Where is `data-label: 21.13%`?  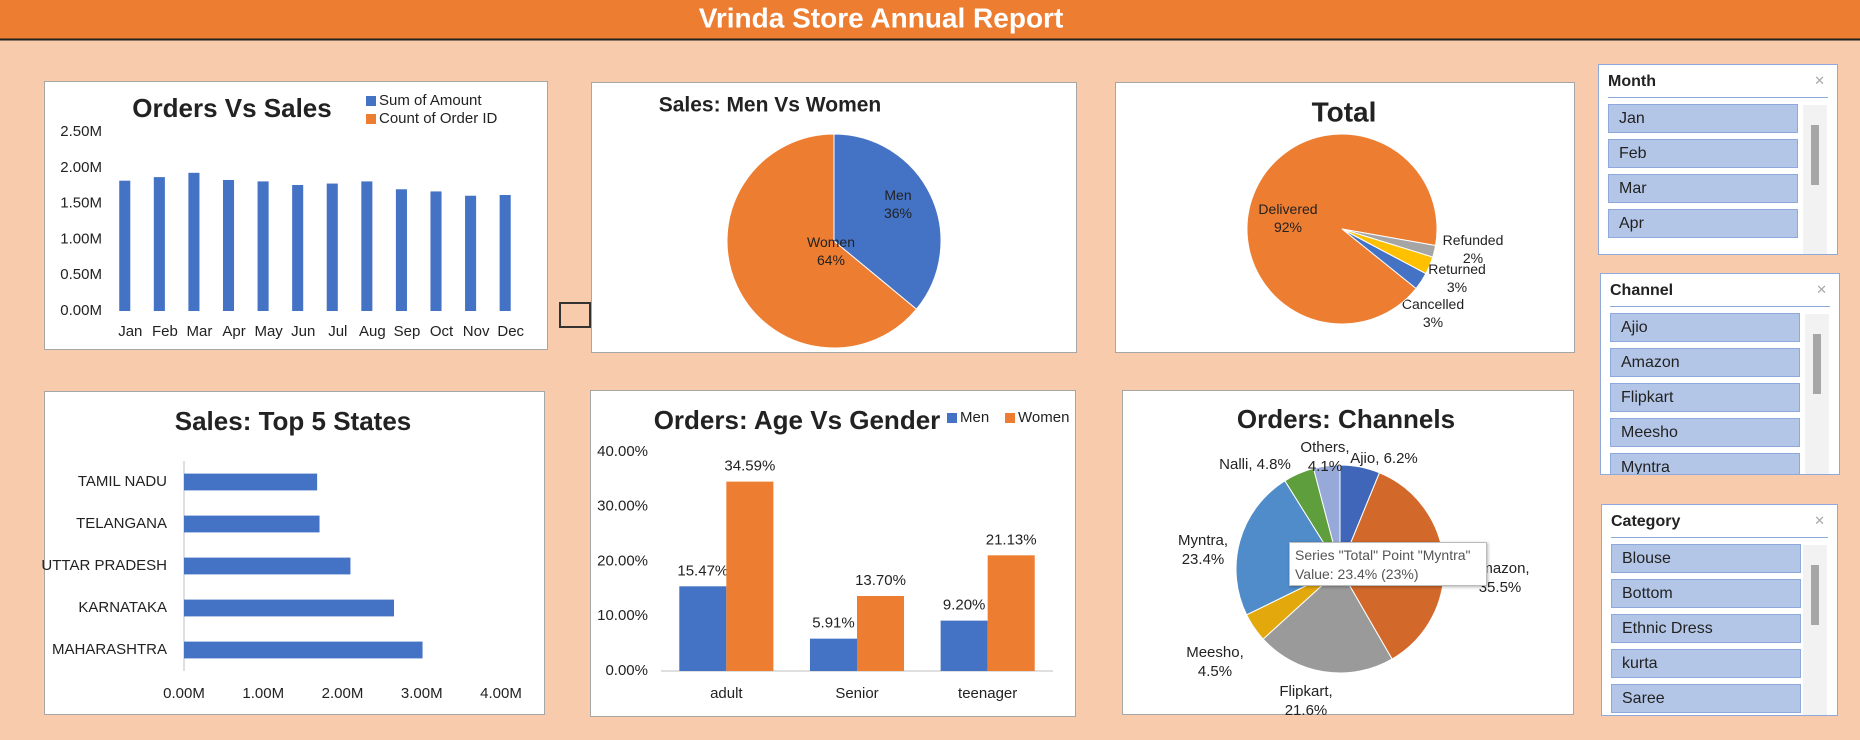
data-label: 21.13% is located at coordinates (1011, 539).